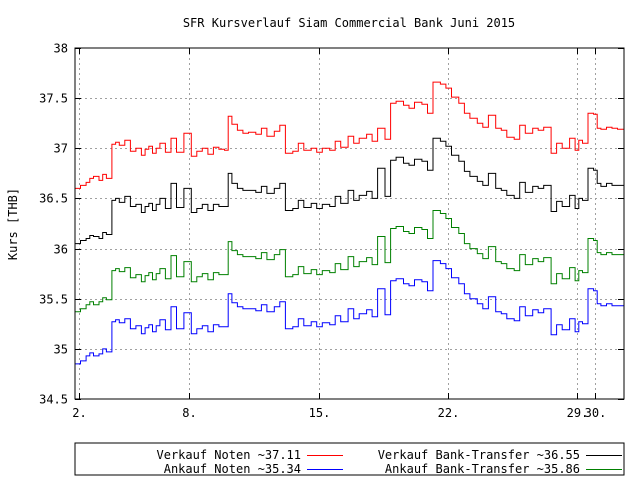 The width and height of the screenshot is (640, 480). I want to click on x-tick-label: 2., so click(79, 413).